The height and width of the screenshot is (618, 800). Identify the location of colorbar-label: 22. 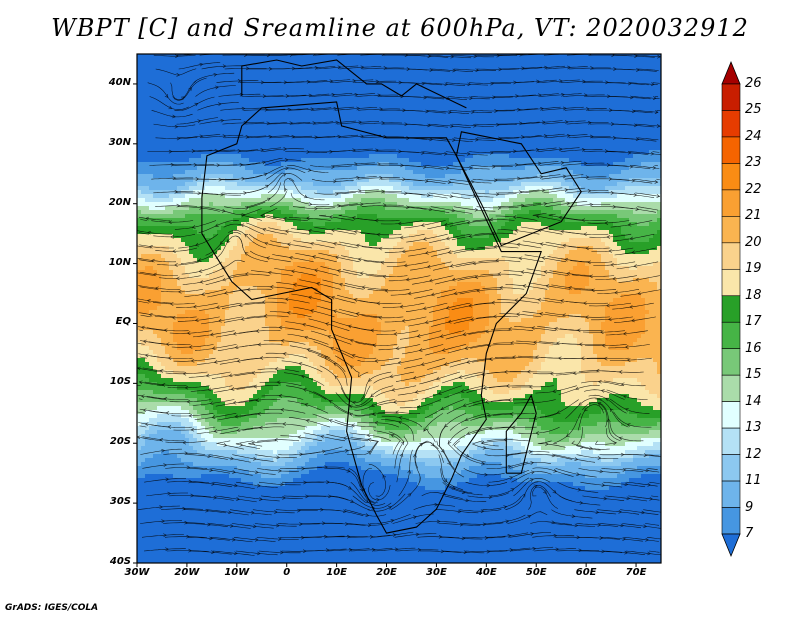
(753, 189).